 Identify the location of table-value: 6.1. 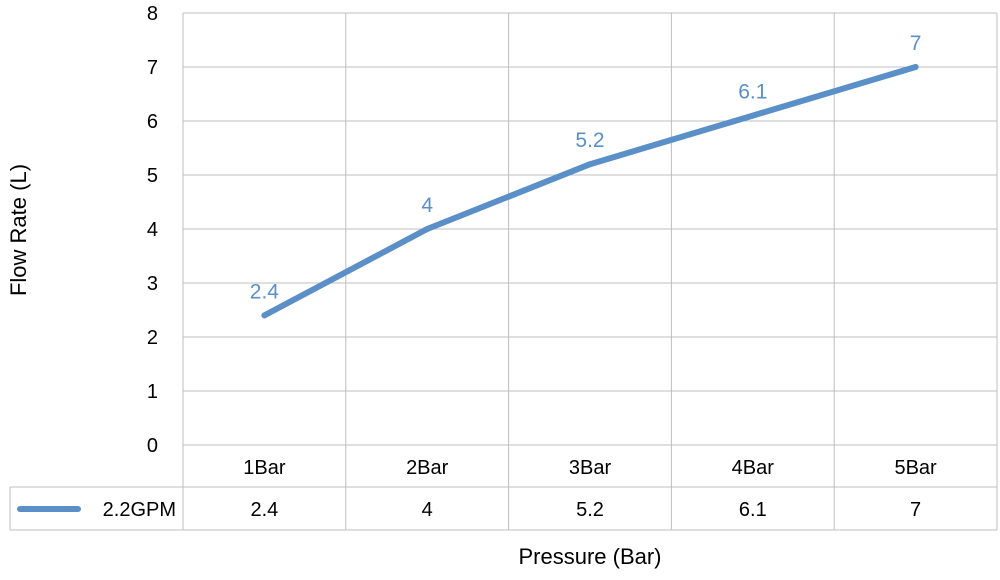
(753, 510).